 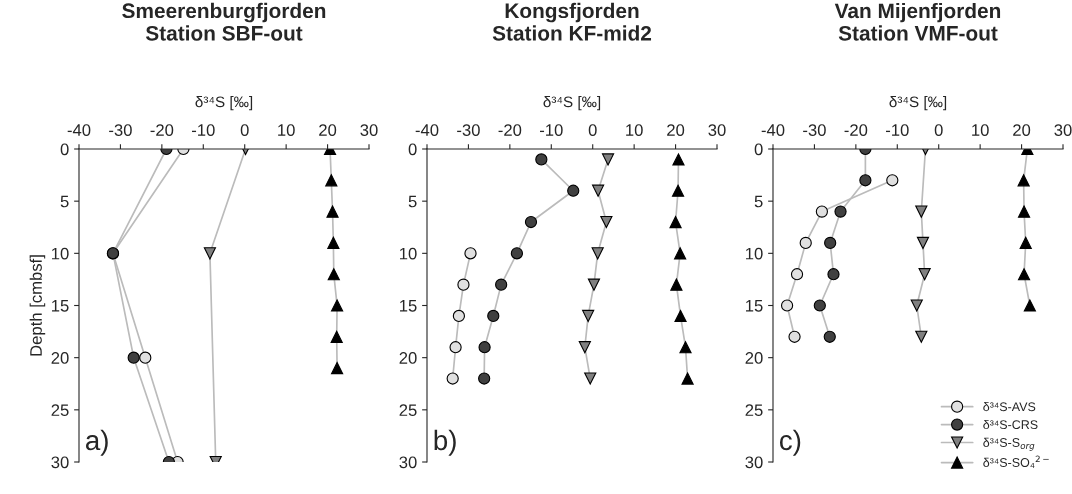 I want to click on legend-label: δ³⁴S-SO₄$^{2−}$, so click(x=1016, y=461).